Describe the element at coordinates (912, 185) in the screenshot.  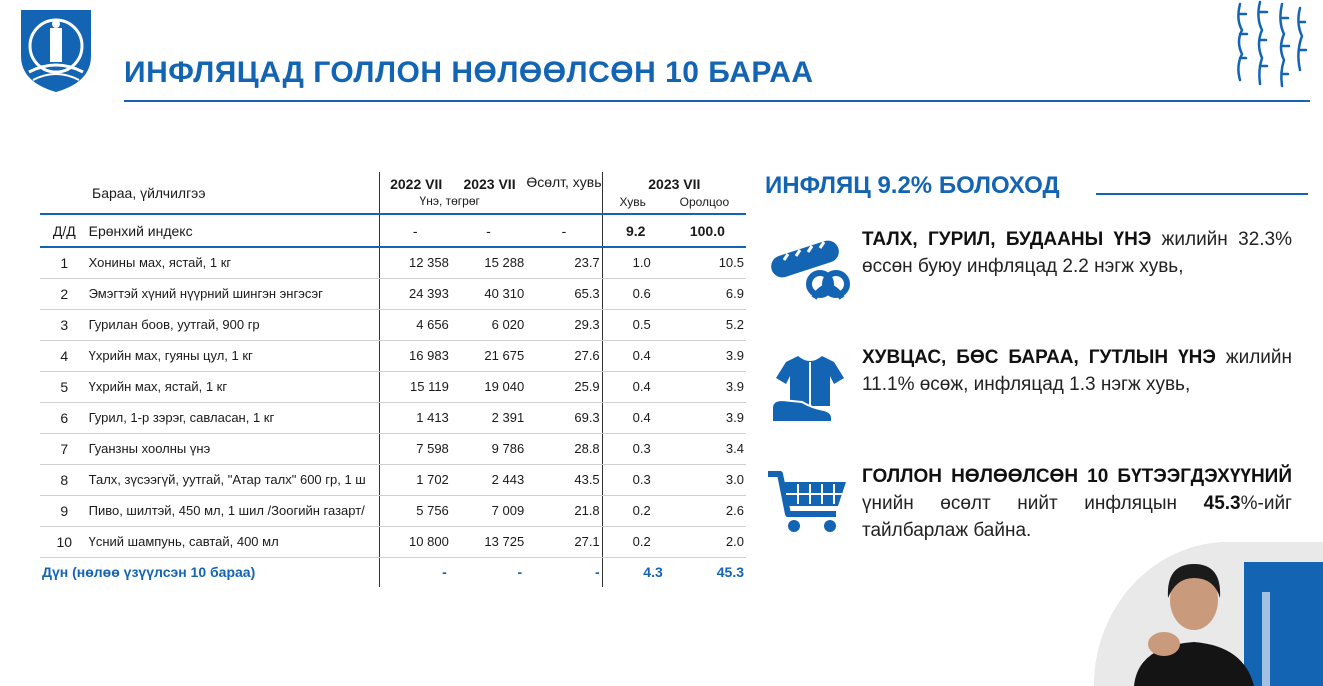
I see `panel-title: ИНФЛЯЦ 9.2% БОЛОХОД` at that location.